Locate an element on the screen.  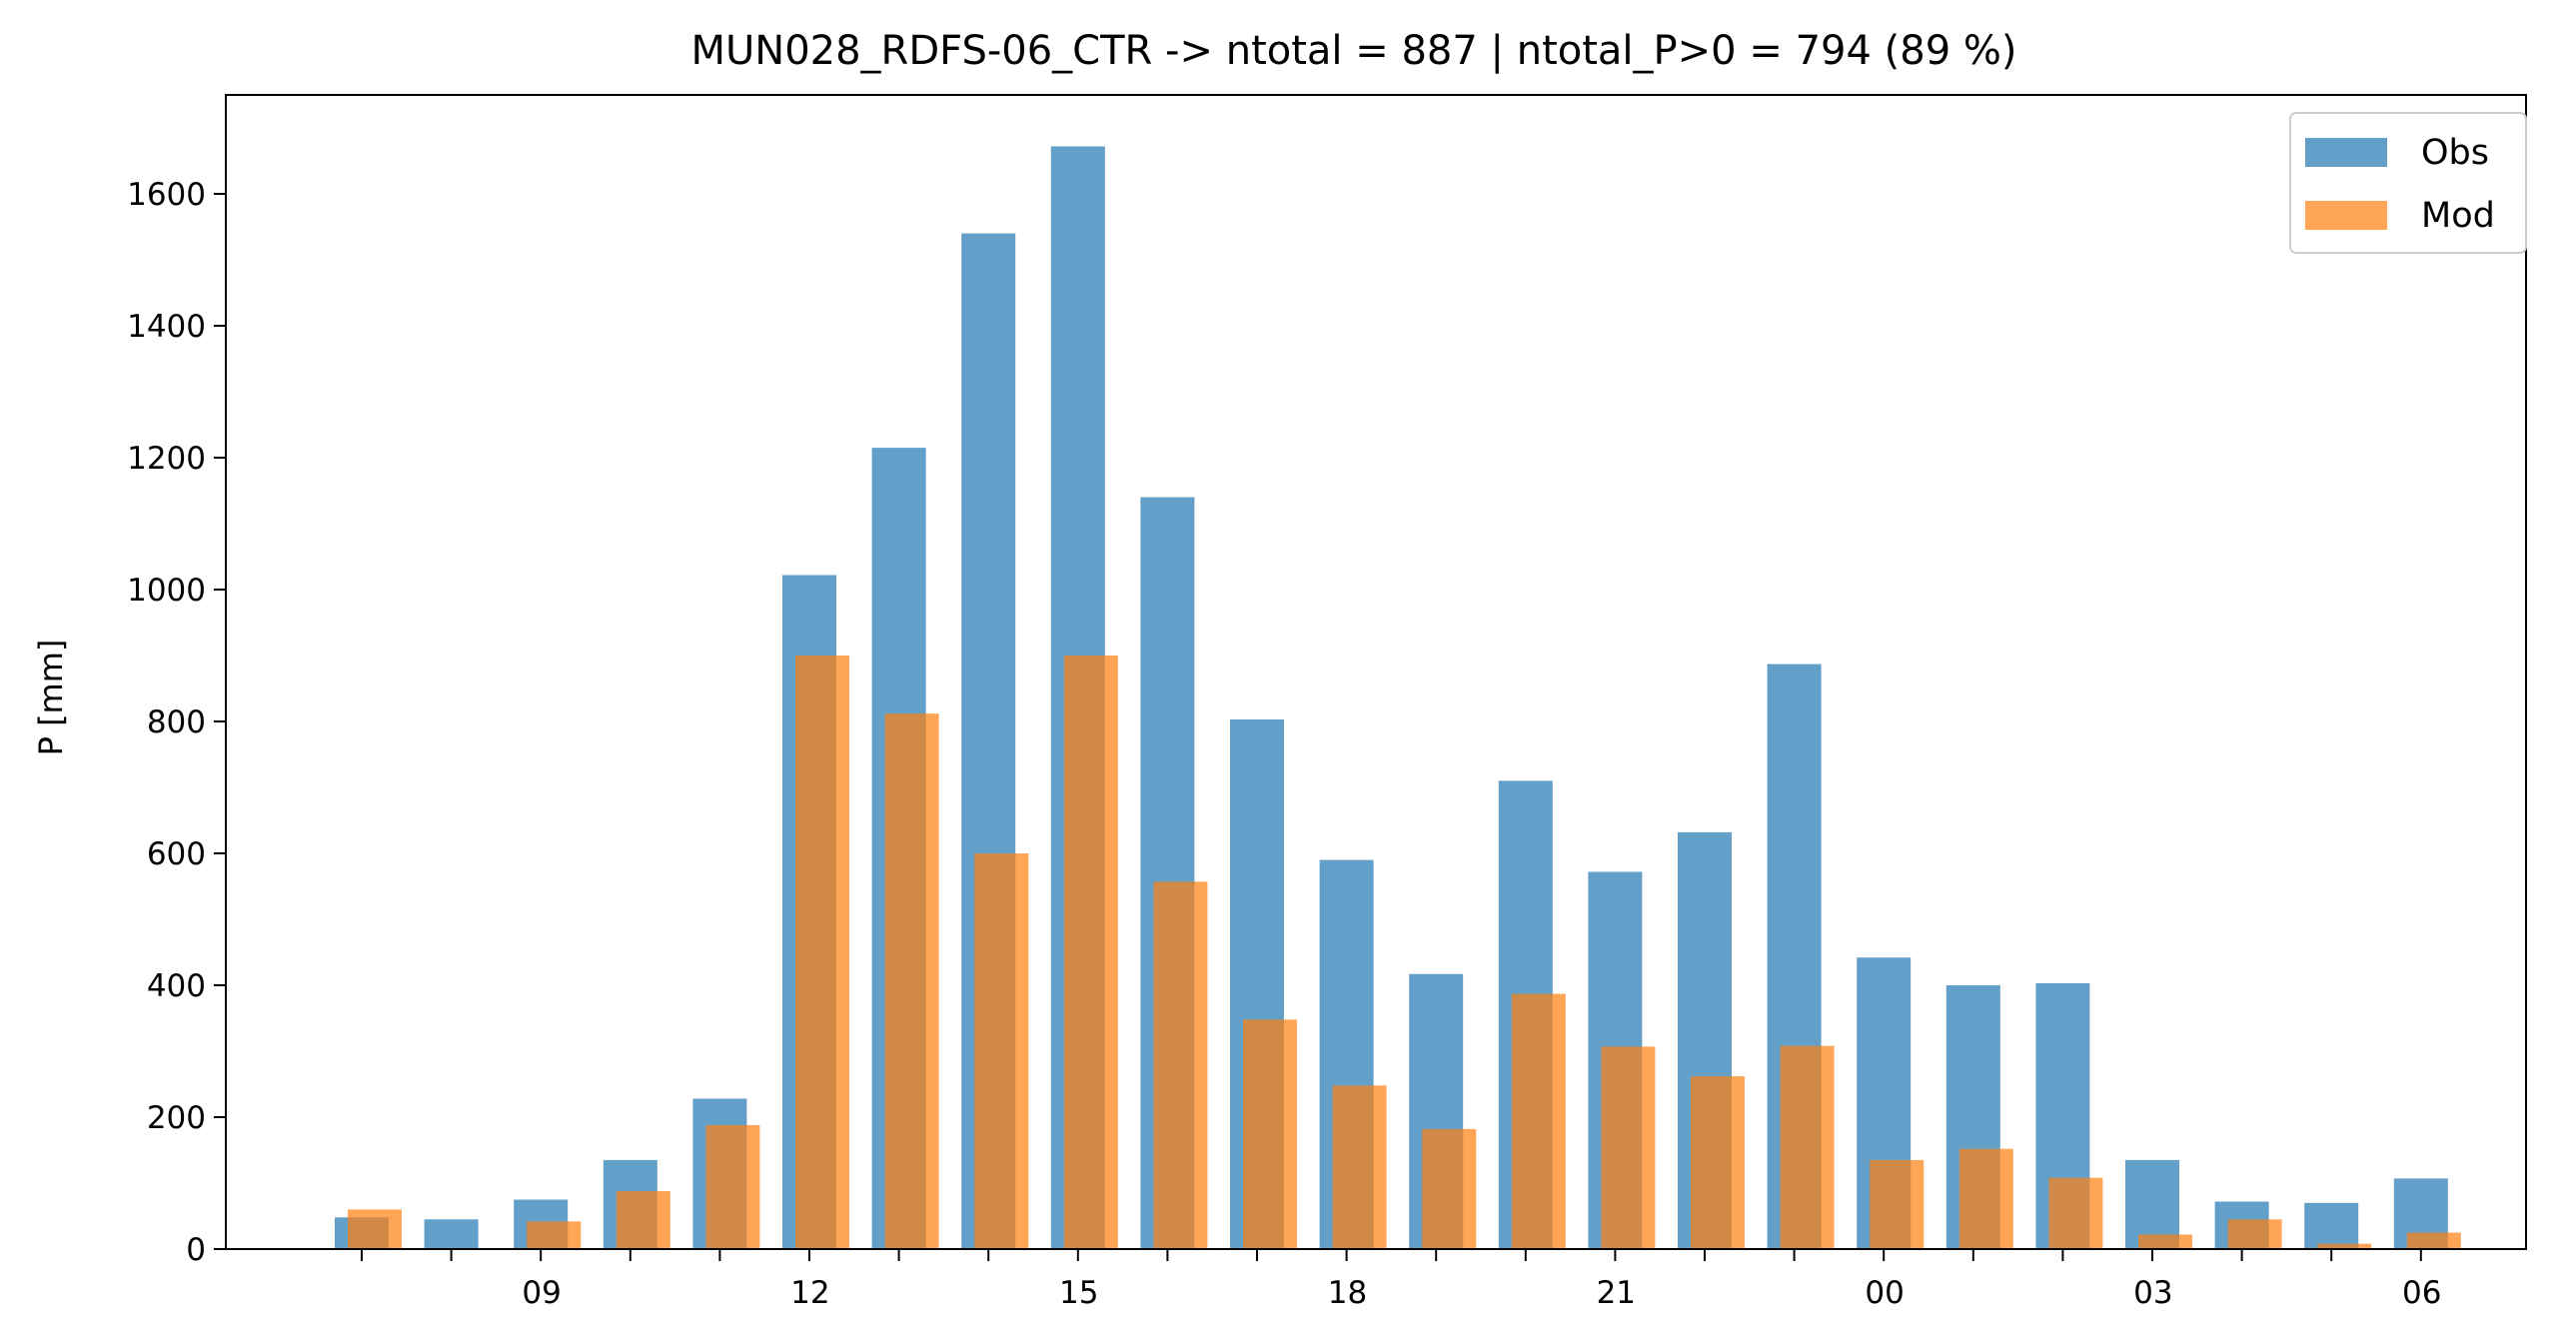
y-axis: 0 200 400 600 800 1000 1200 1400 1600 is located at coordinates (176, 722).